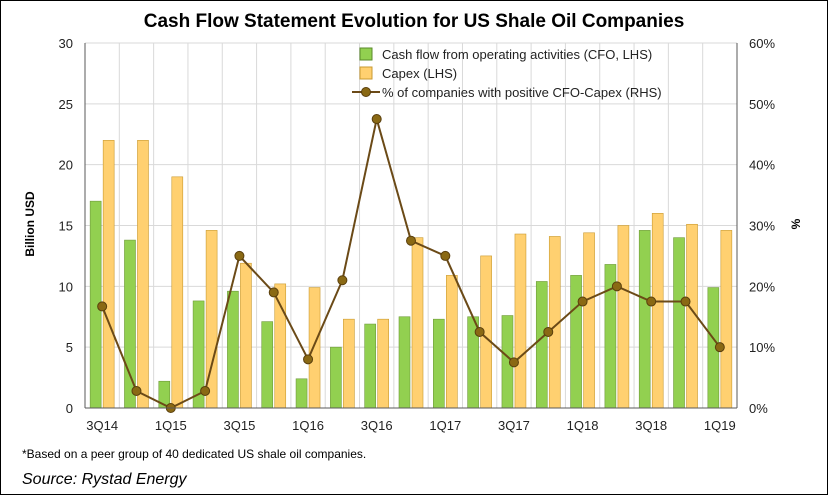  What do you see at coordinates (762, 165) in the screenshot?
I see `right-tick-label: 40%` at bounding box center [762, 165].